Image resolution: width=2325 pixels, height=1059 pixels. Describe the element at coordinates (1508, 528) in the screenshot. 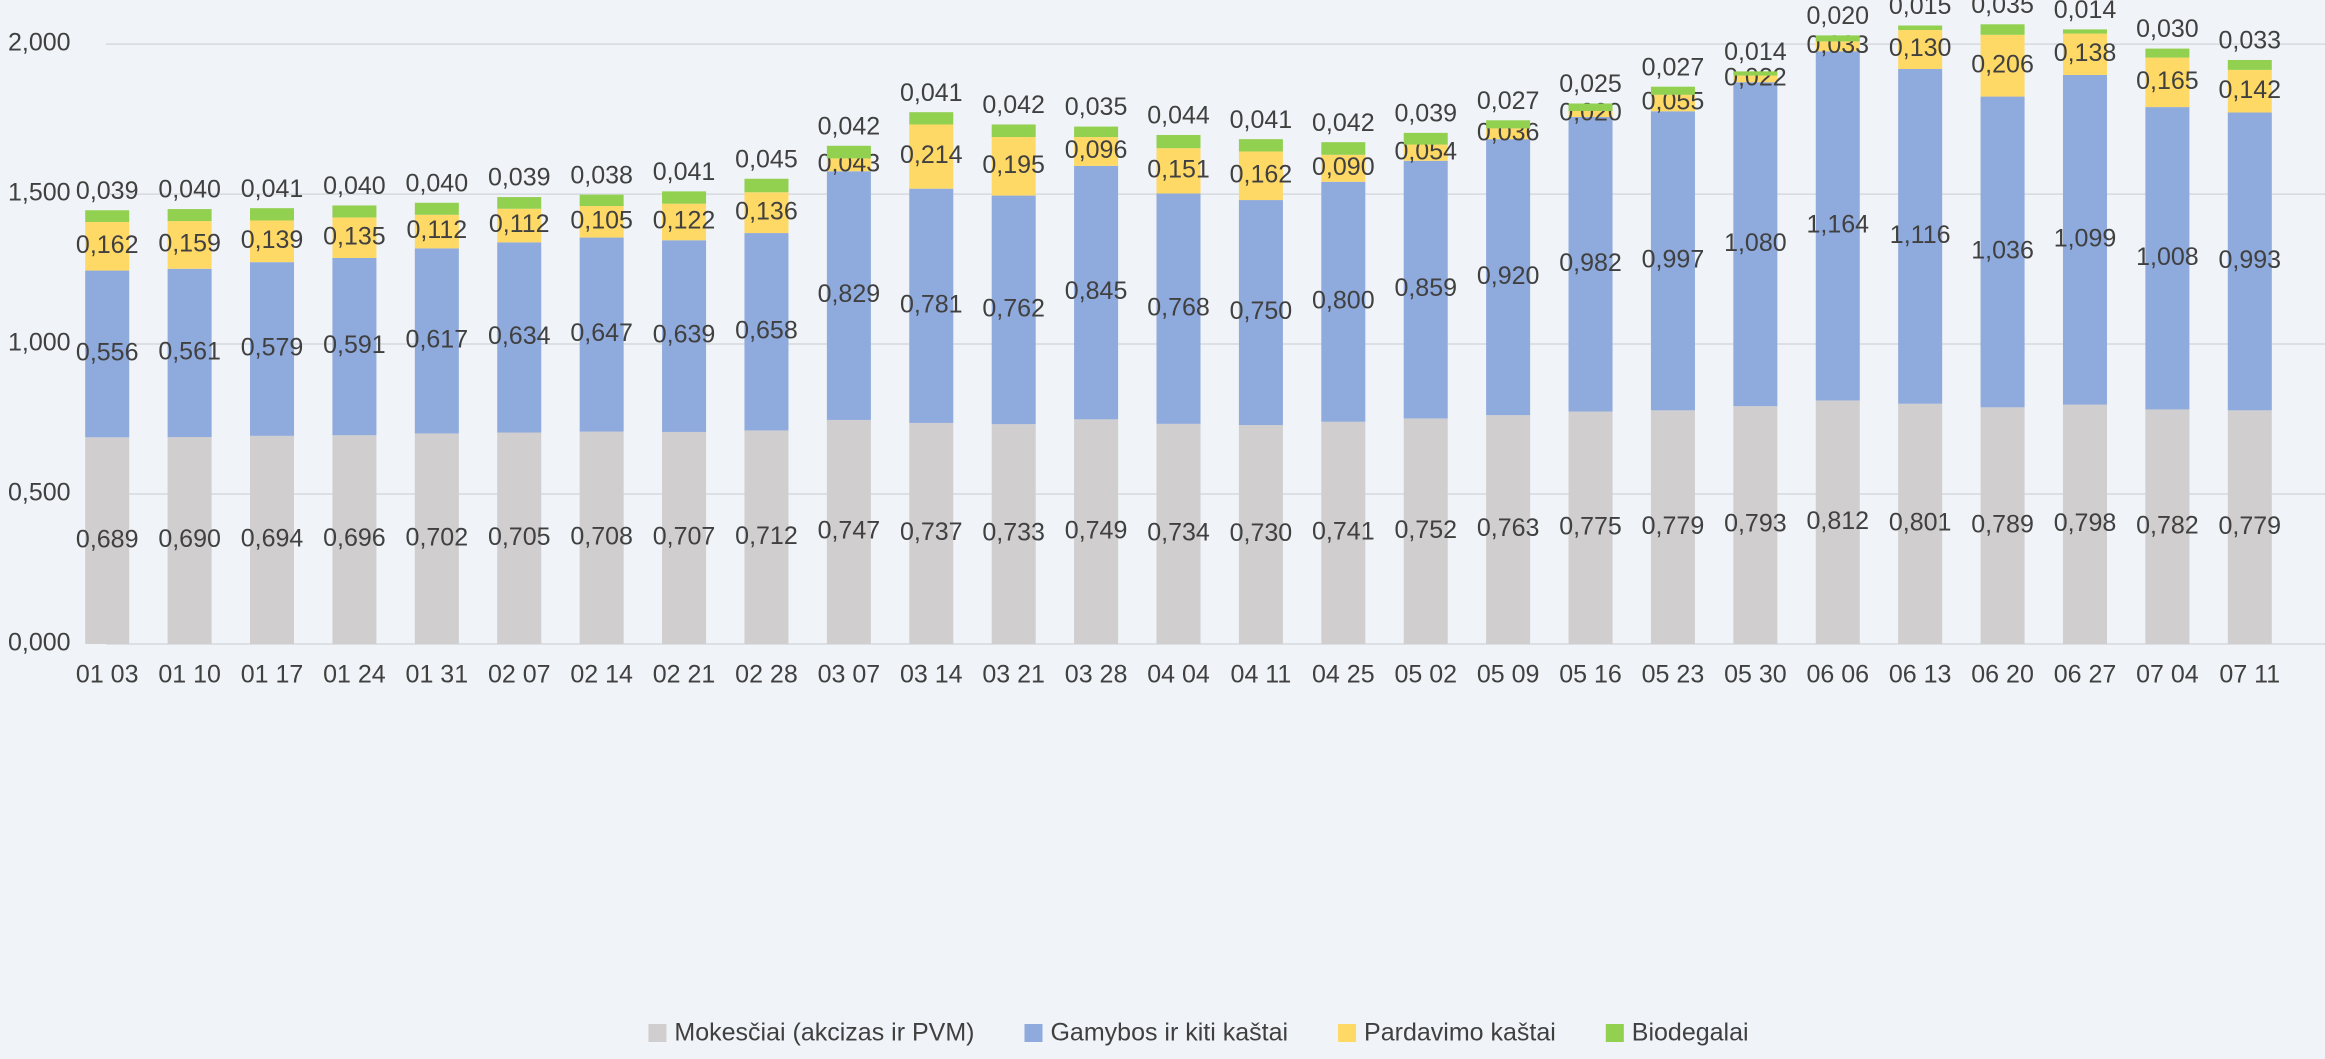

I see `data-label: 0,763` at that location.